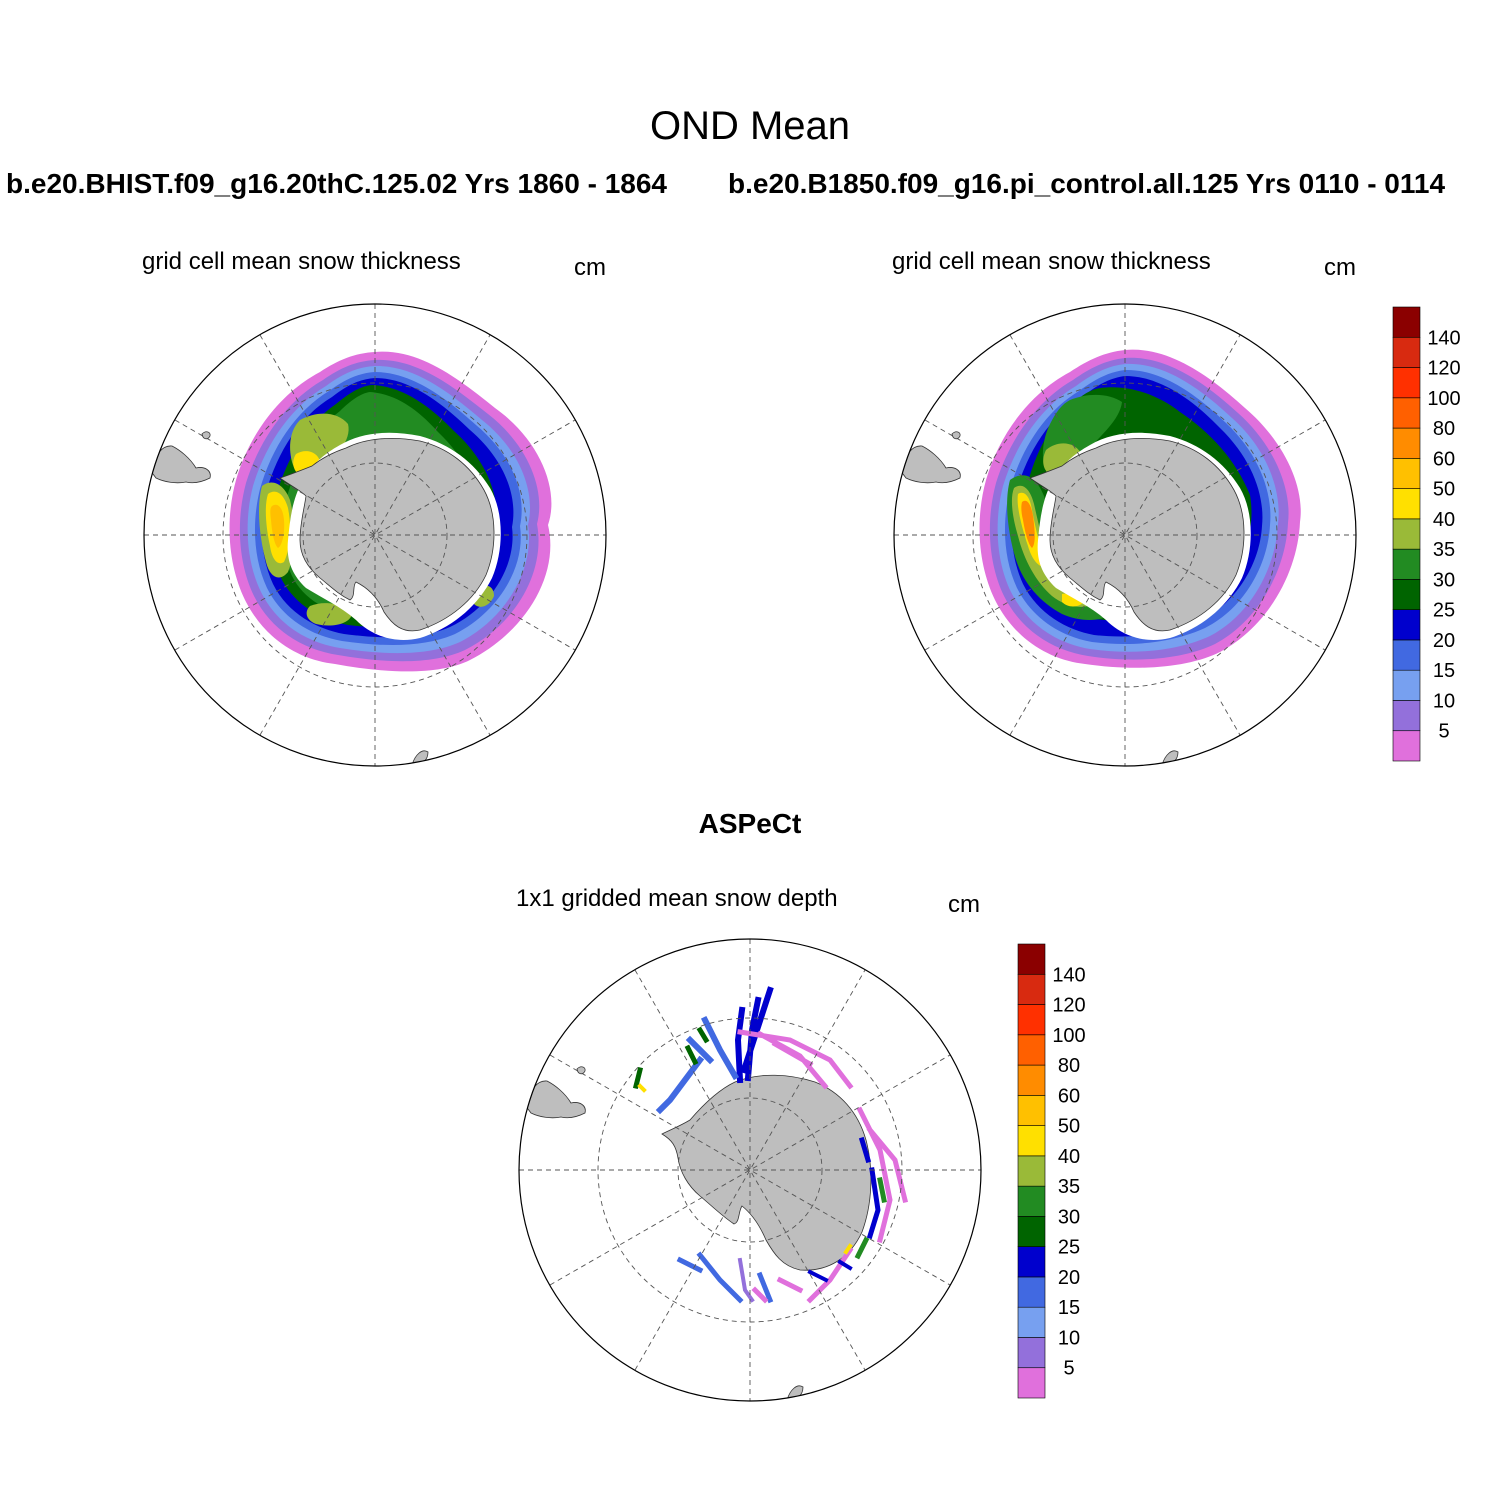  I want to click on observation-track-green-east, so click(870, 1218).